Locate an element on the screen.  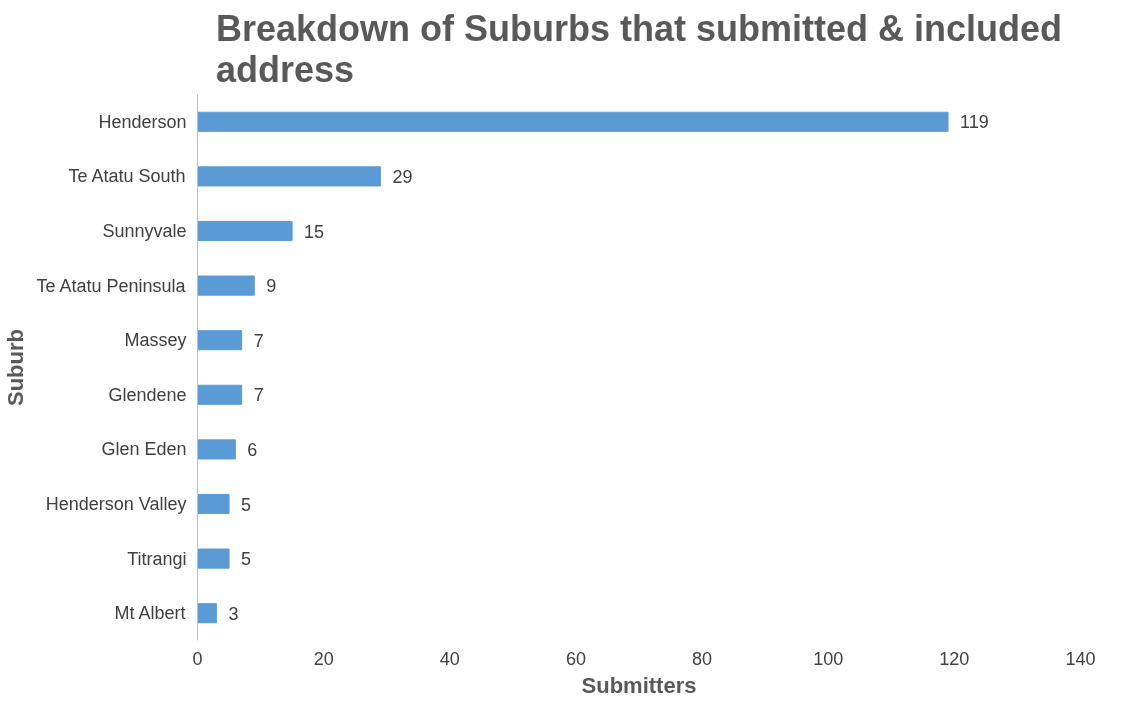
x-tick-label: 140 is located at coordinates (1080, 658).